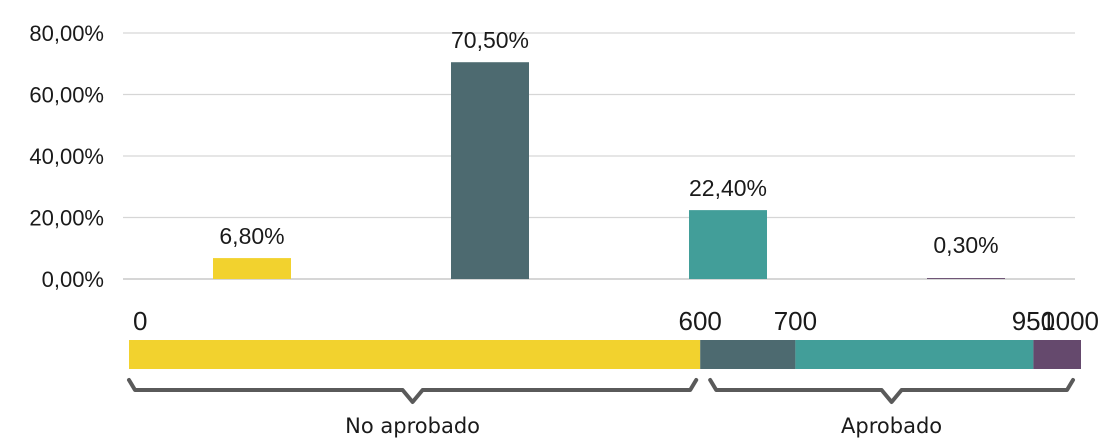 Image resolution: width=1110 pixels, height=440 pixels. Describe the element at coordinates (965, 245) in the screenshot. I see `data-label: 0,30%` at that location.